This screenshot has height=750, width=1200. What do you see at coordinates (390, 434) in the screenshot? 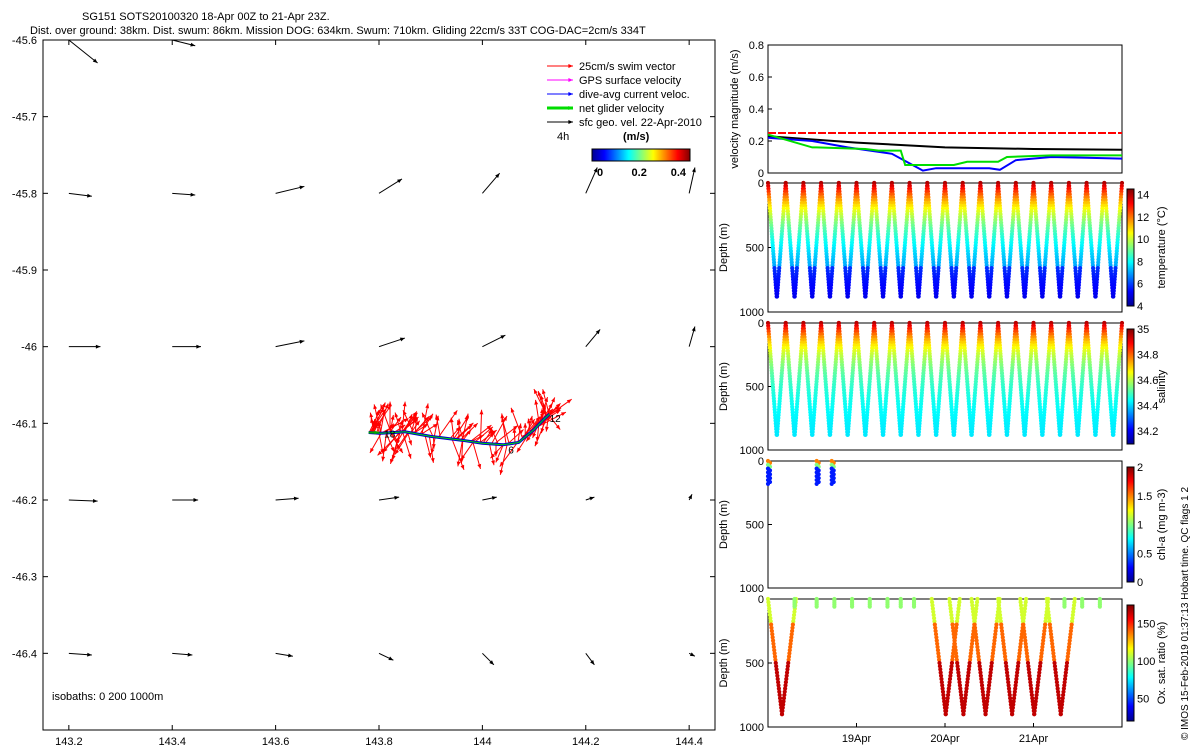
I see `track-time-label: 18` at bounding box center [390, 434].